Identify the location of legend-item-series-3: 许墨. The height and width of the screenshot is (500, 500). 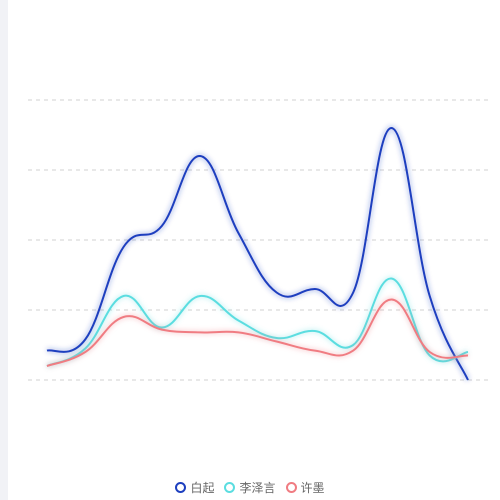
(305, 487).